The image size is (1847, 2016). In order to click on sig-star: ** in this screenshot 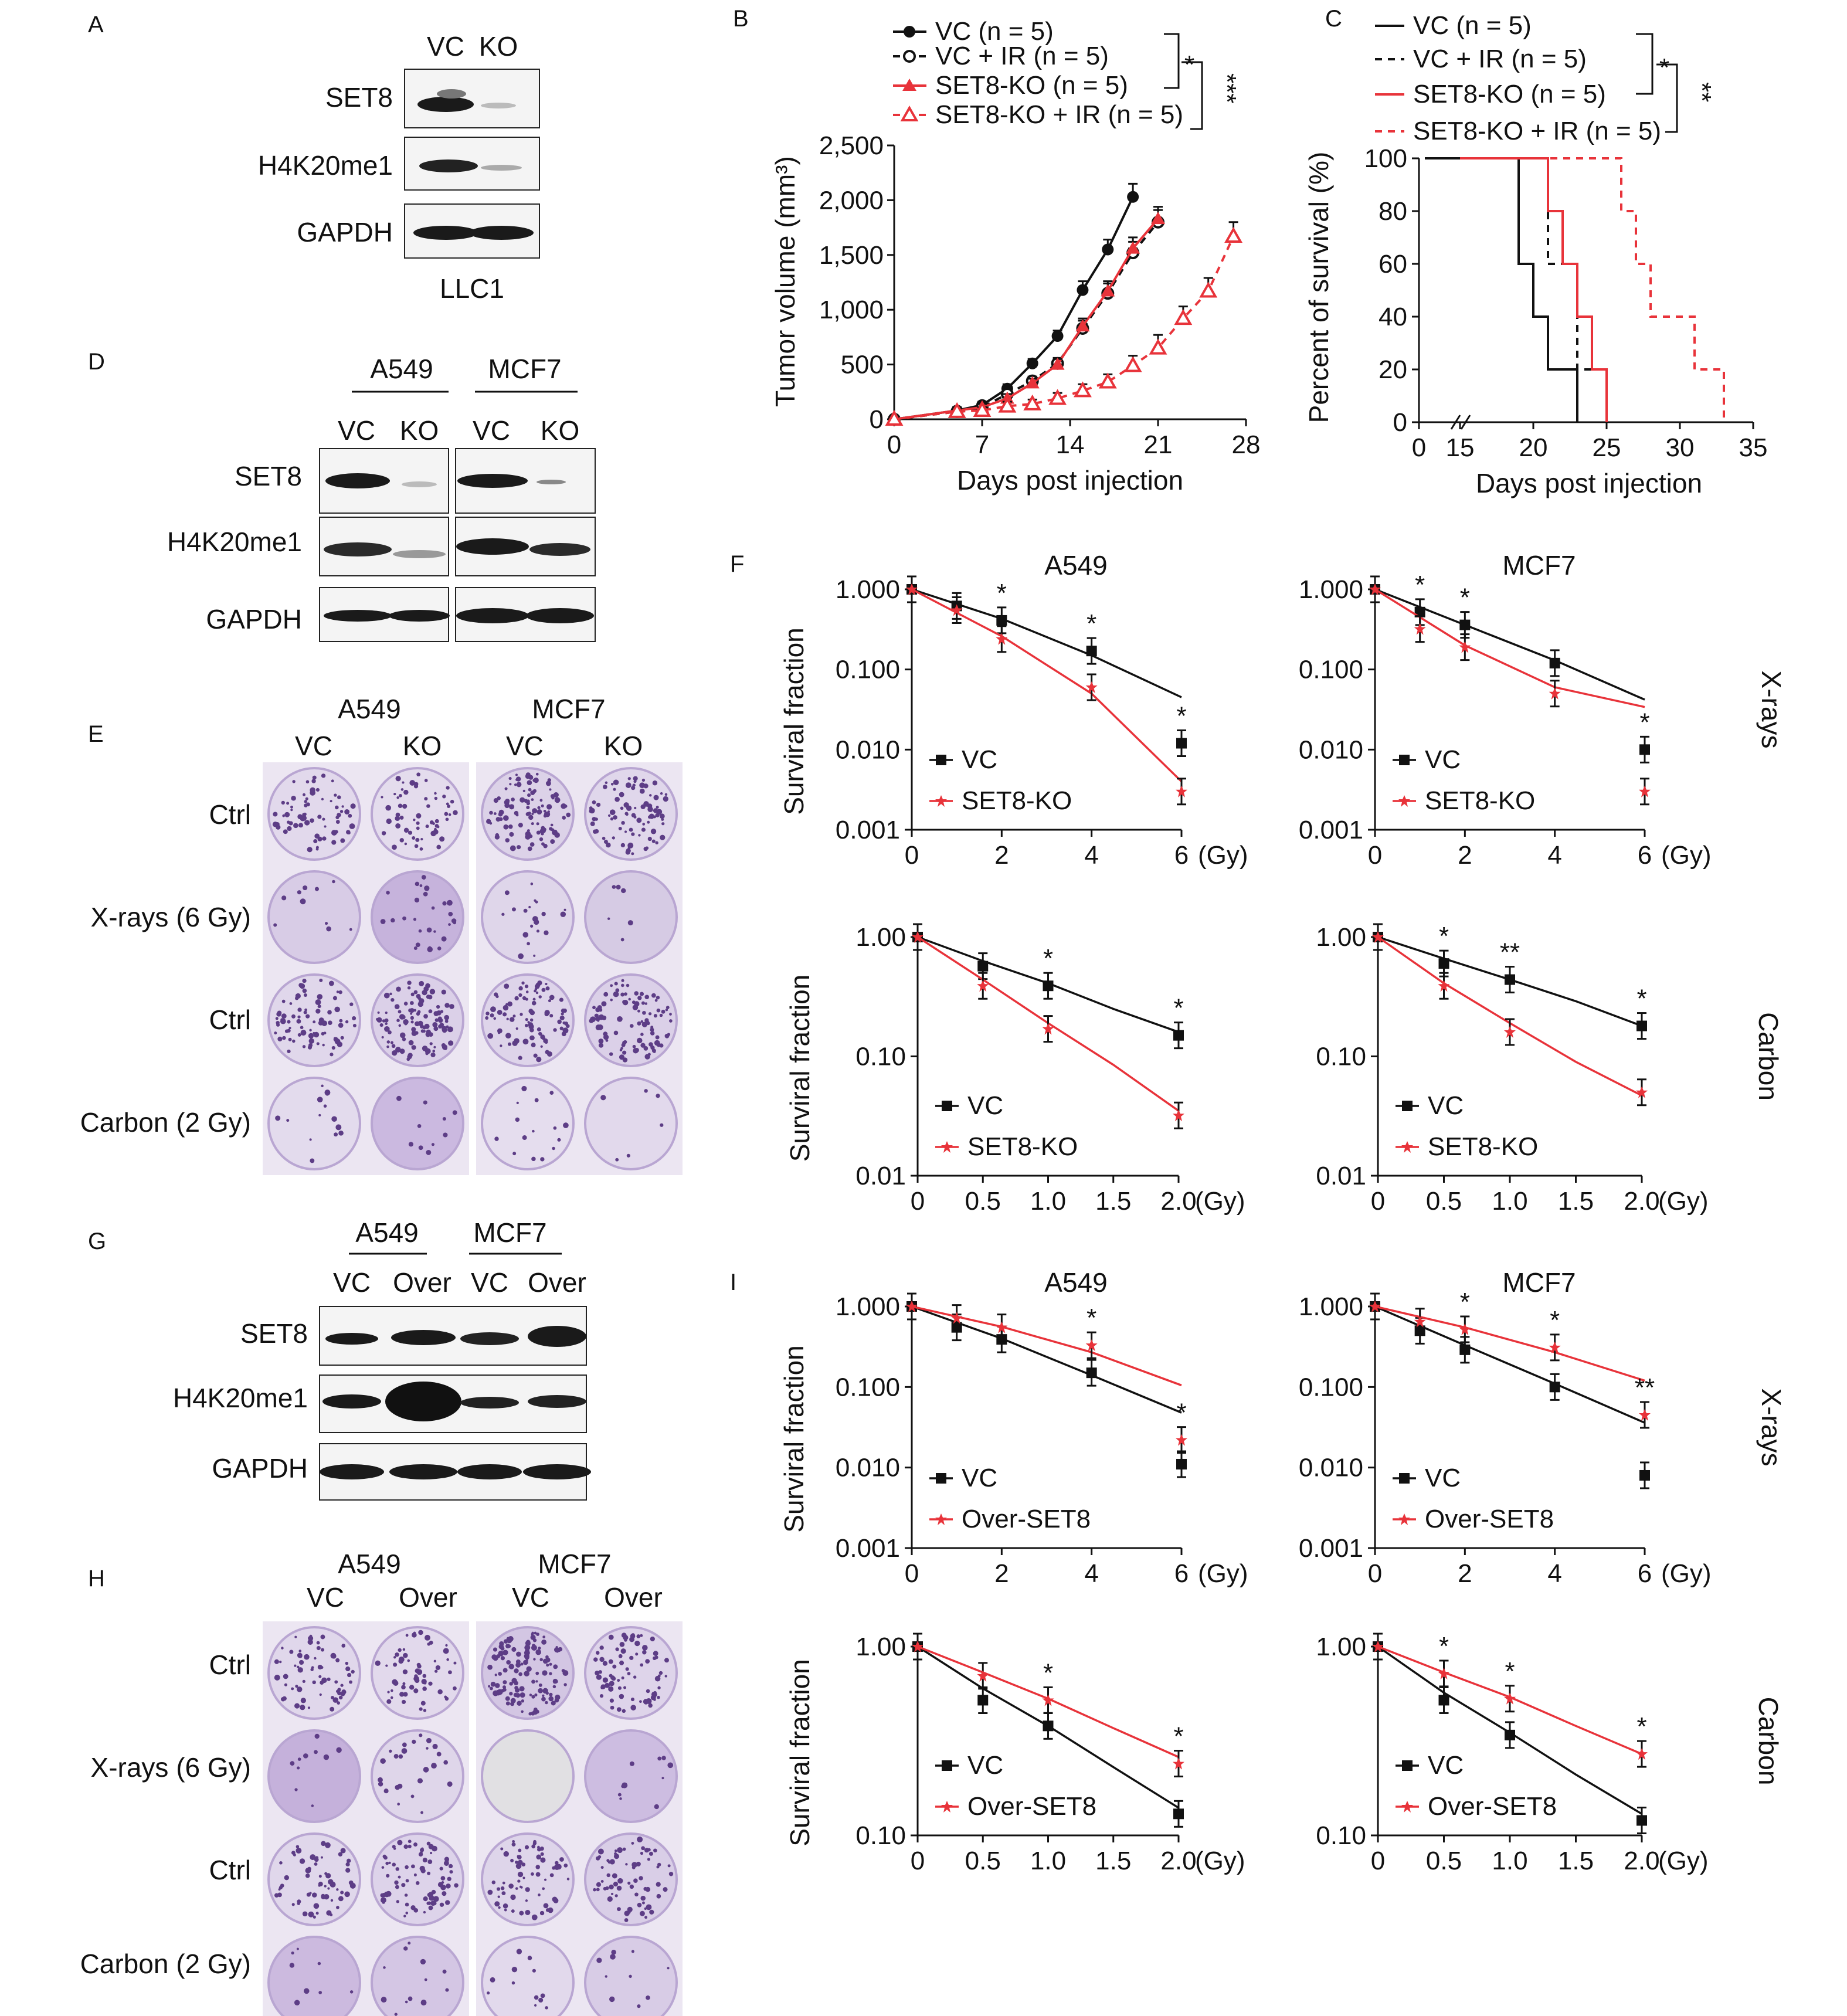, I will do `click(1510, 952)`.